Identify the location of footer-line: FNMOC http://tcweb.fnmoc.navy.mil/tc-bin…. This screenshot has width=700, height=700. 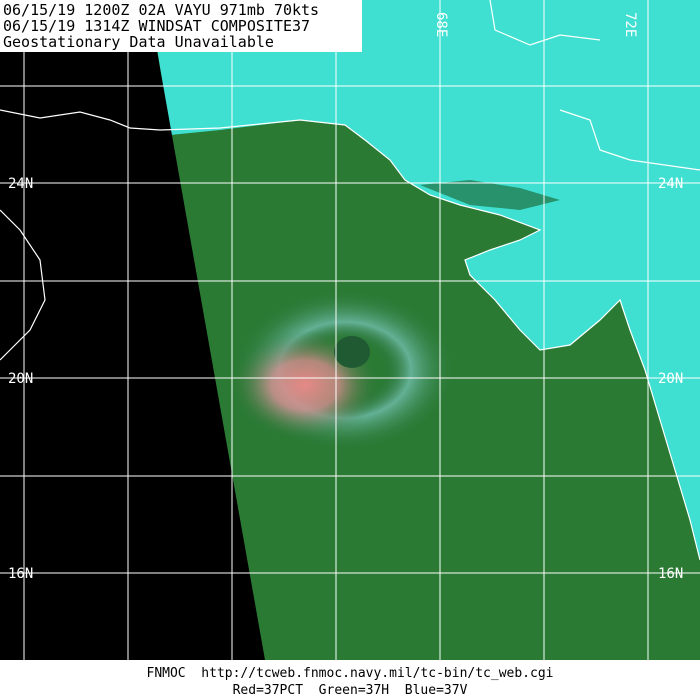
(350, 673).